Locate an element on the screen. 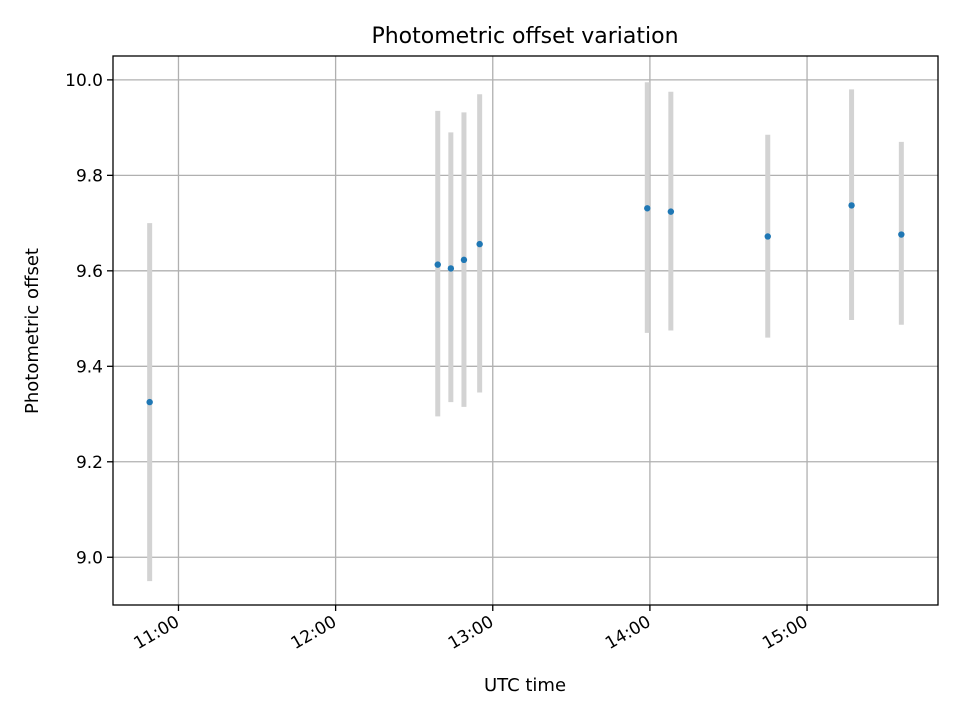  chart-title: Photometric offset variation is located at coordinates (524, 36).